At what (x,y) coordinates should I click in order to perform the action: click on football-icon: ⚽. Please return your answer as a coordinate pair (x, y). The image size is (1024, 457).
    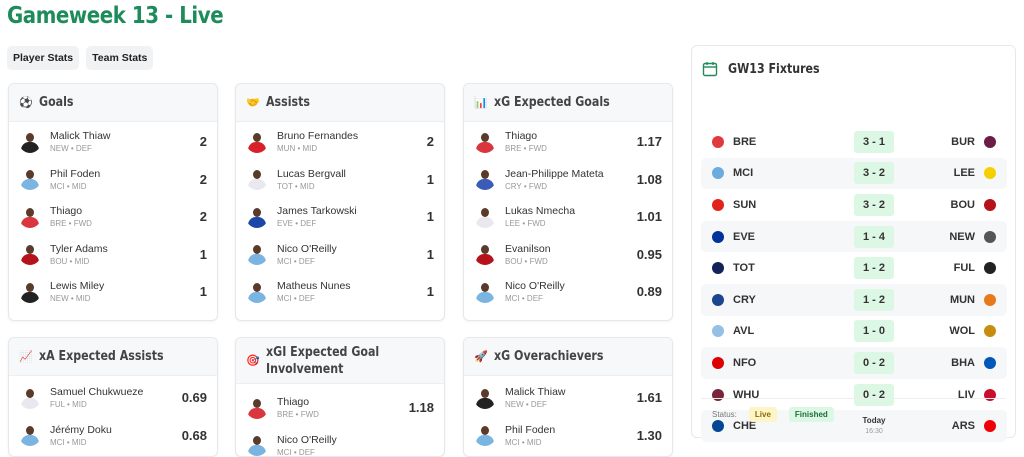
    Looking at the image, I should click on (26, 102).